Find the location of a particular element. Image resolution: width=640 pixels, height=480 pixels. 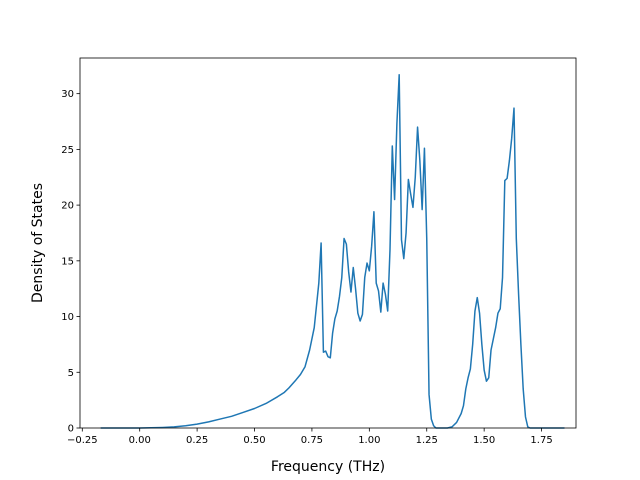

x-tick-label: 0.25 is located at coordinates (197, 440).